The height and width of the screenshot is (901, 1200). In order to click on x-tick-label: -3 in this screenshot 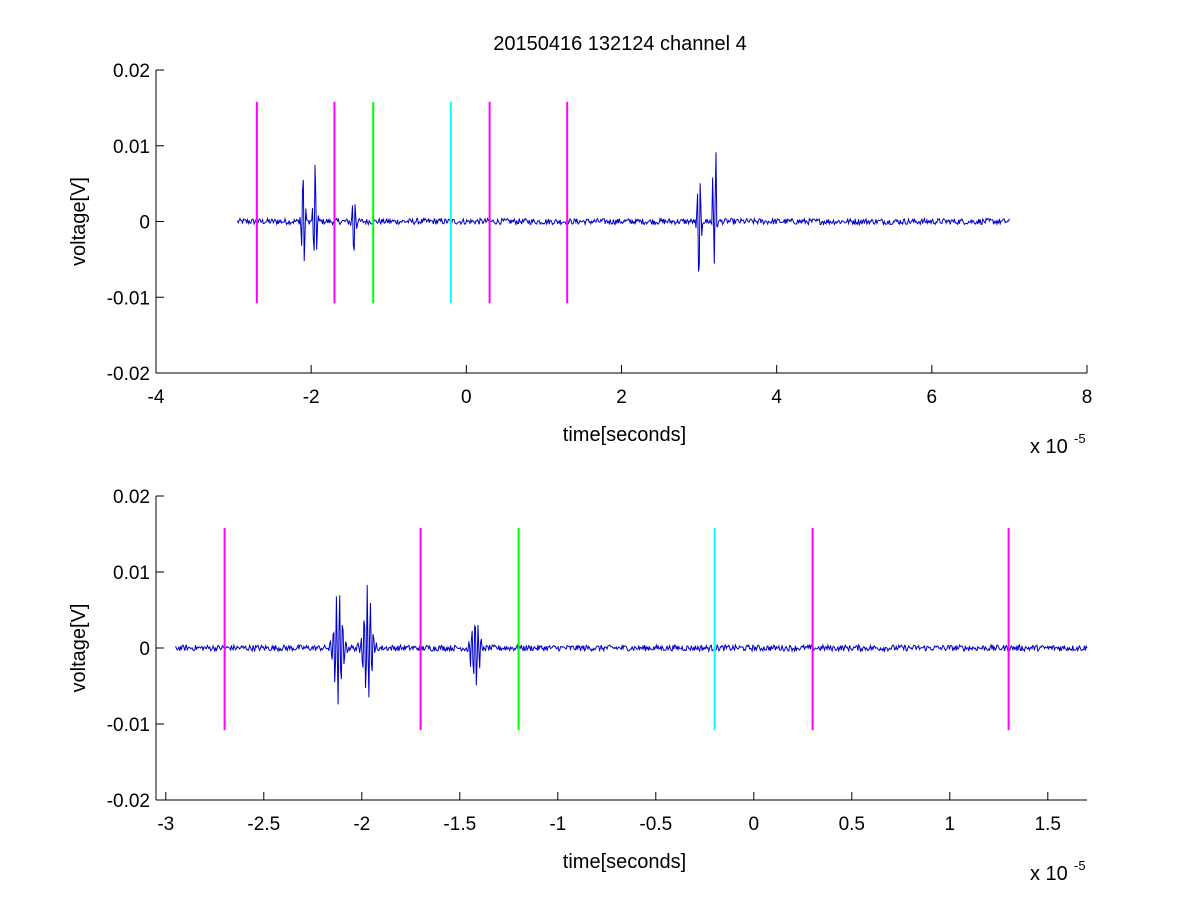, I will do `click(165, 824)`.